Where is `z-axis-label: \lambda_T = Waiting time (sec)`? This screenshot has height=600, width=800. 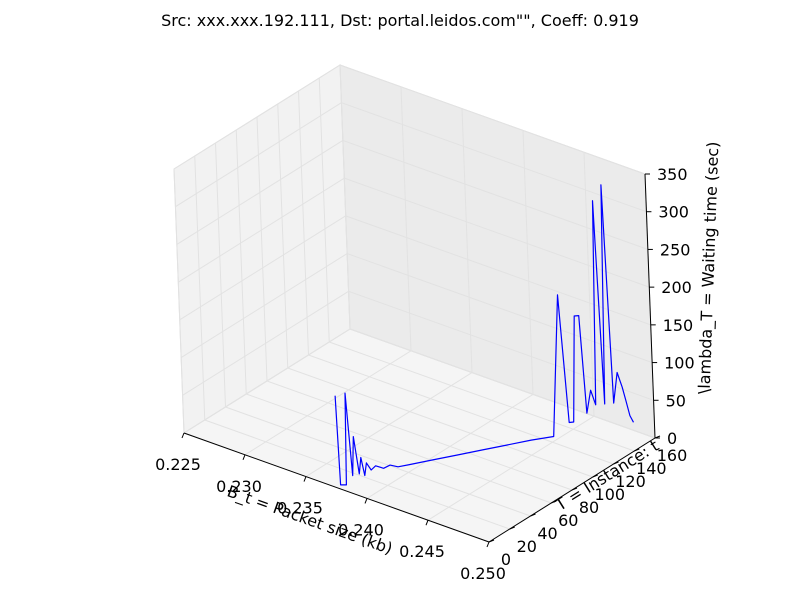 z-axis-label: \lambda_T = Waiting time (sec) is located at coordinates (709, 267).